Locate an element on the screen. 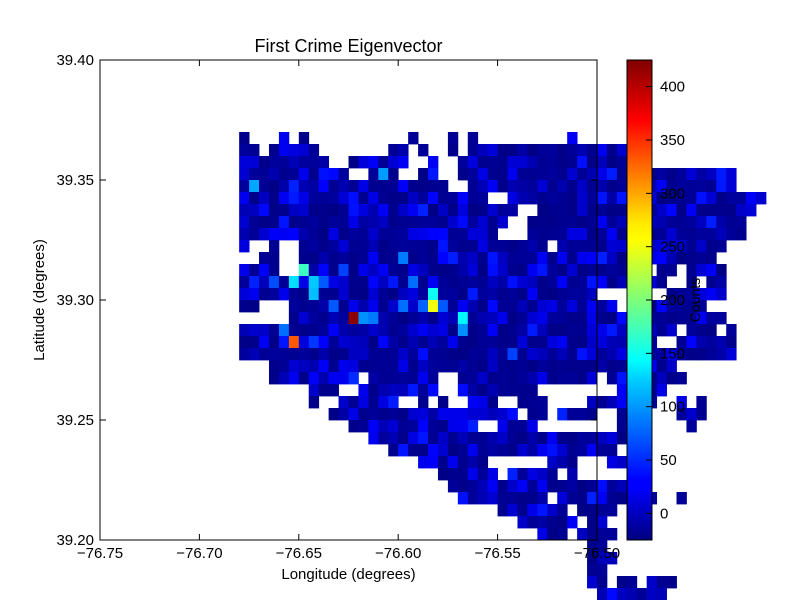 The height and width of the screenshot is (600, 800). x-tick-label: −76.65 is located at coordinates (299, 553).